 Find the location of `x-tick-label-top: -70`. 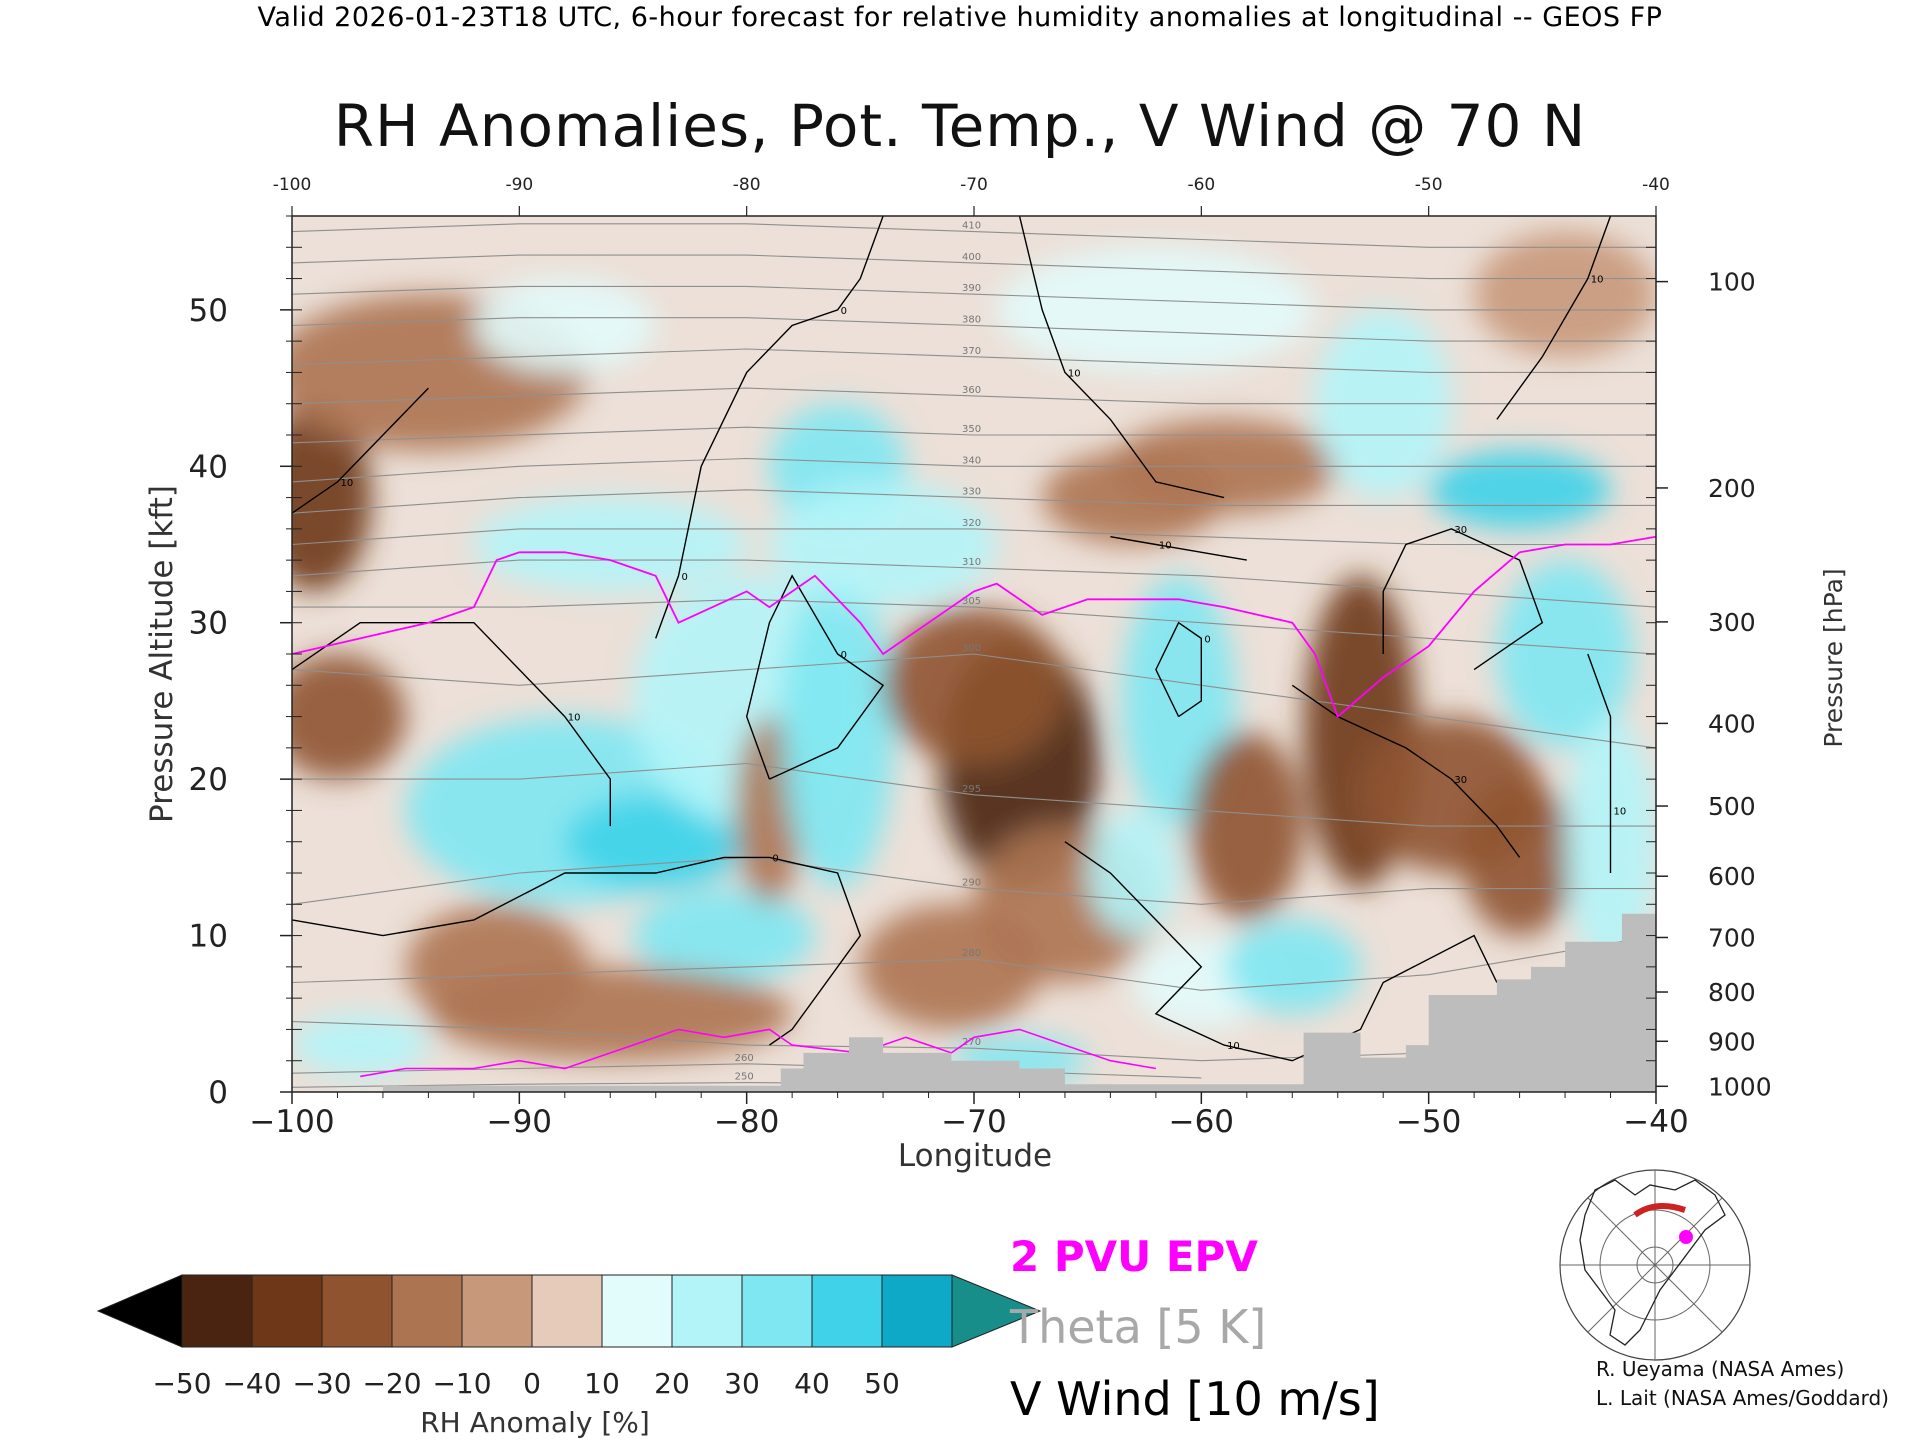

x-tick-label-top: -70 is located at coordinates (974, 185).